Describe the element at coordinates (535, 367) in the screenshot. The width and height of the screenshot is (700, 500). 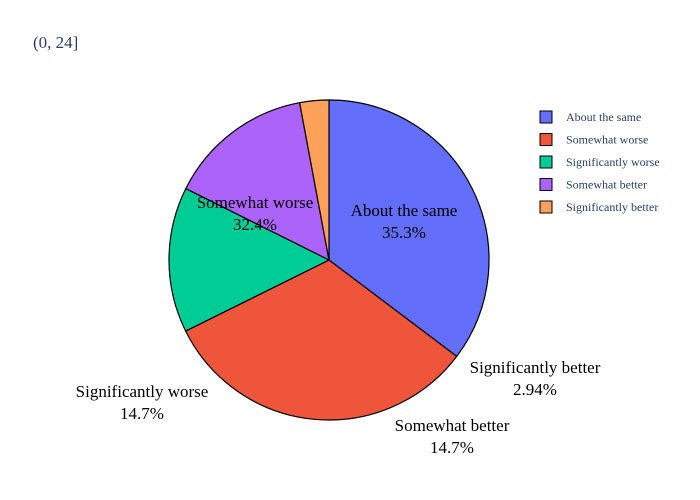
I see `slice-label-name: Significantly better` at that location.